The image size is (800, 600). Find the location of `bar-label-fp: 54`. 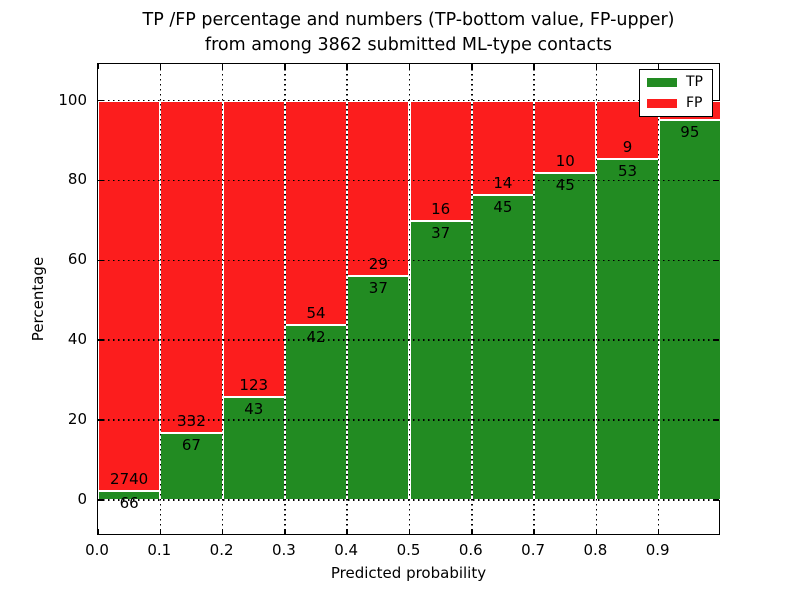

bar-label-fp: 54 is located at coordinates (316, 313).